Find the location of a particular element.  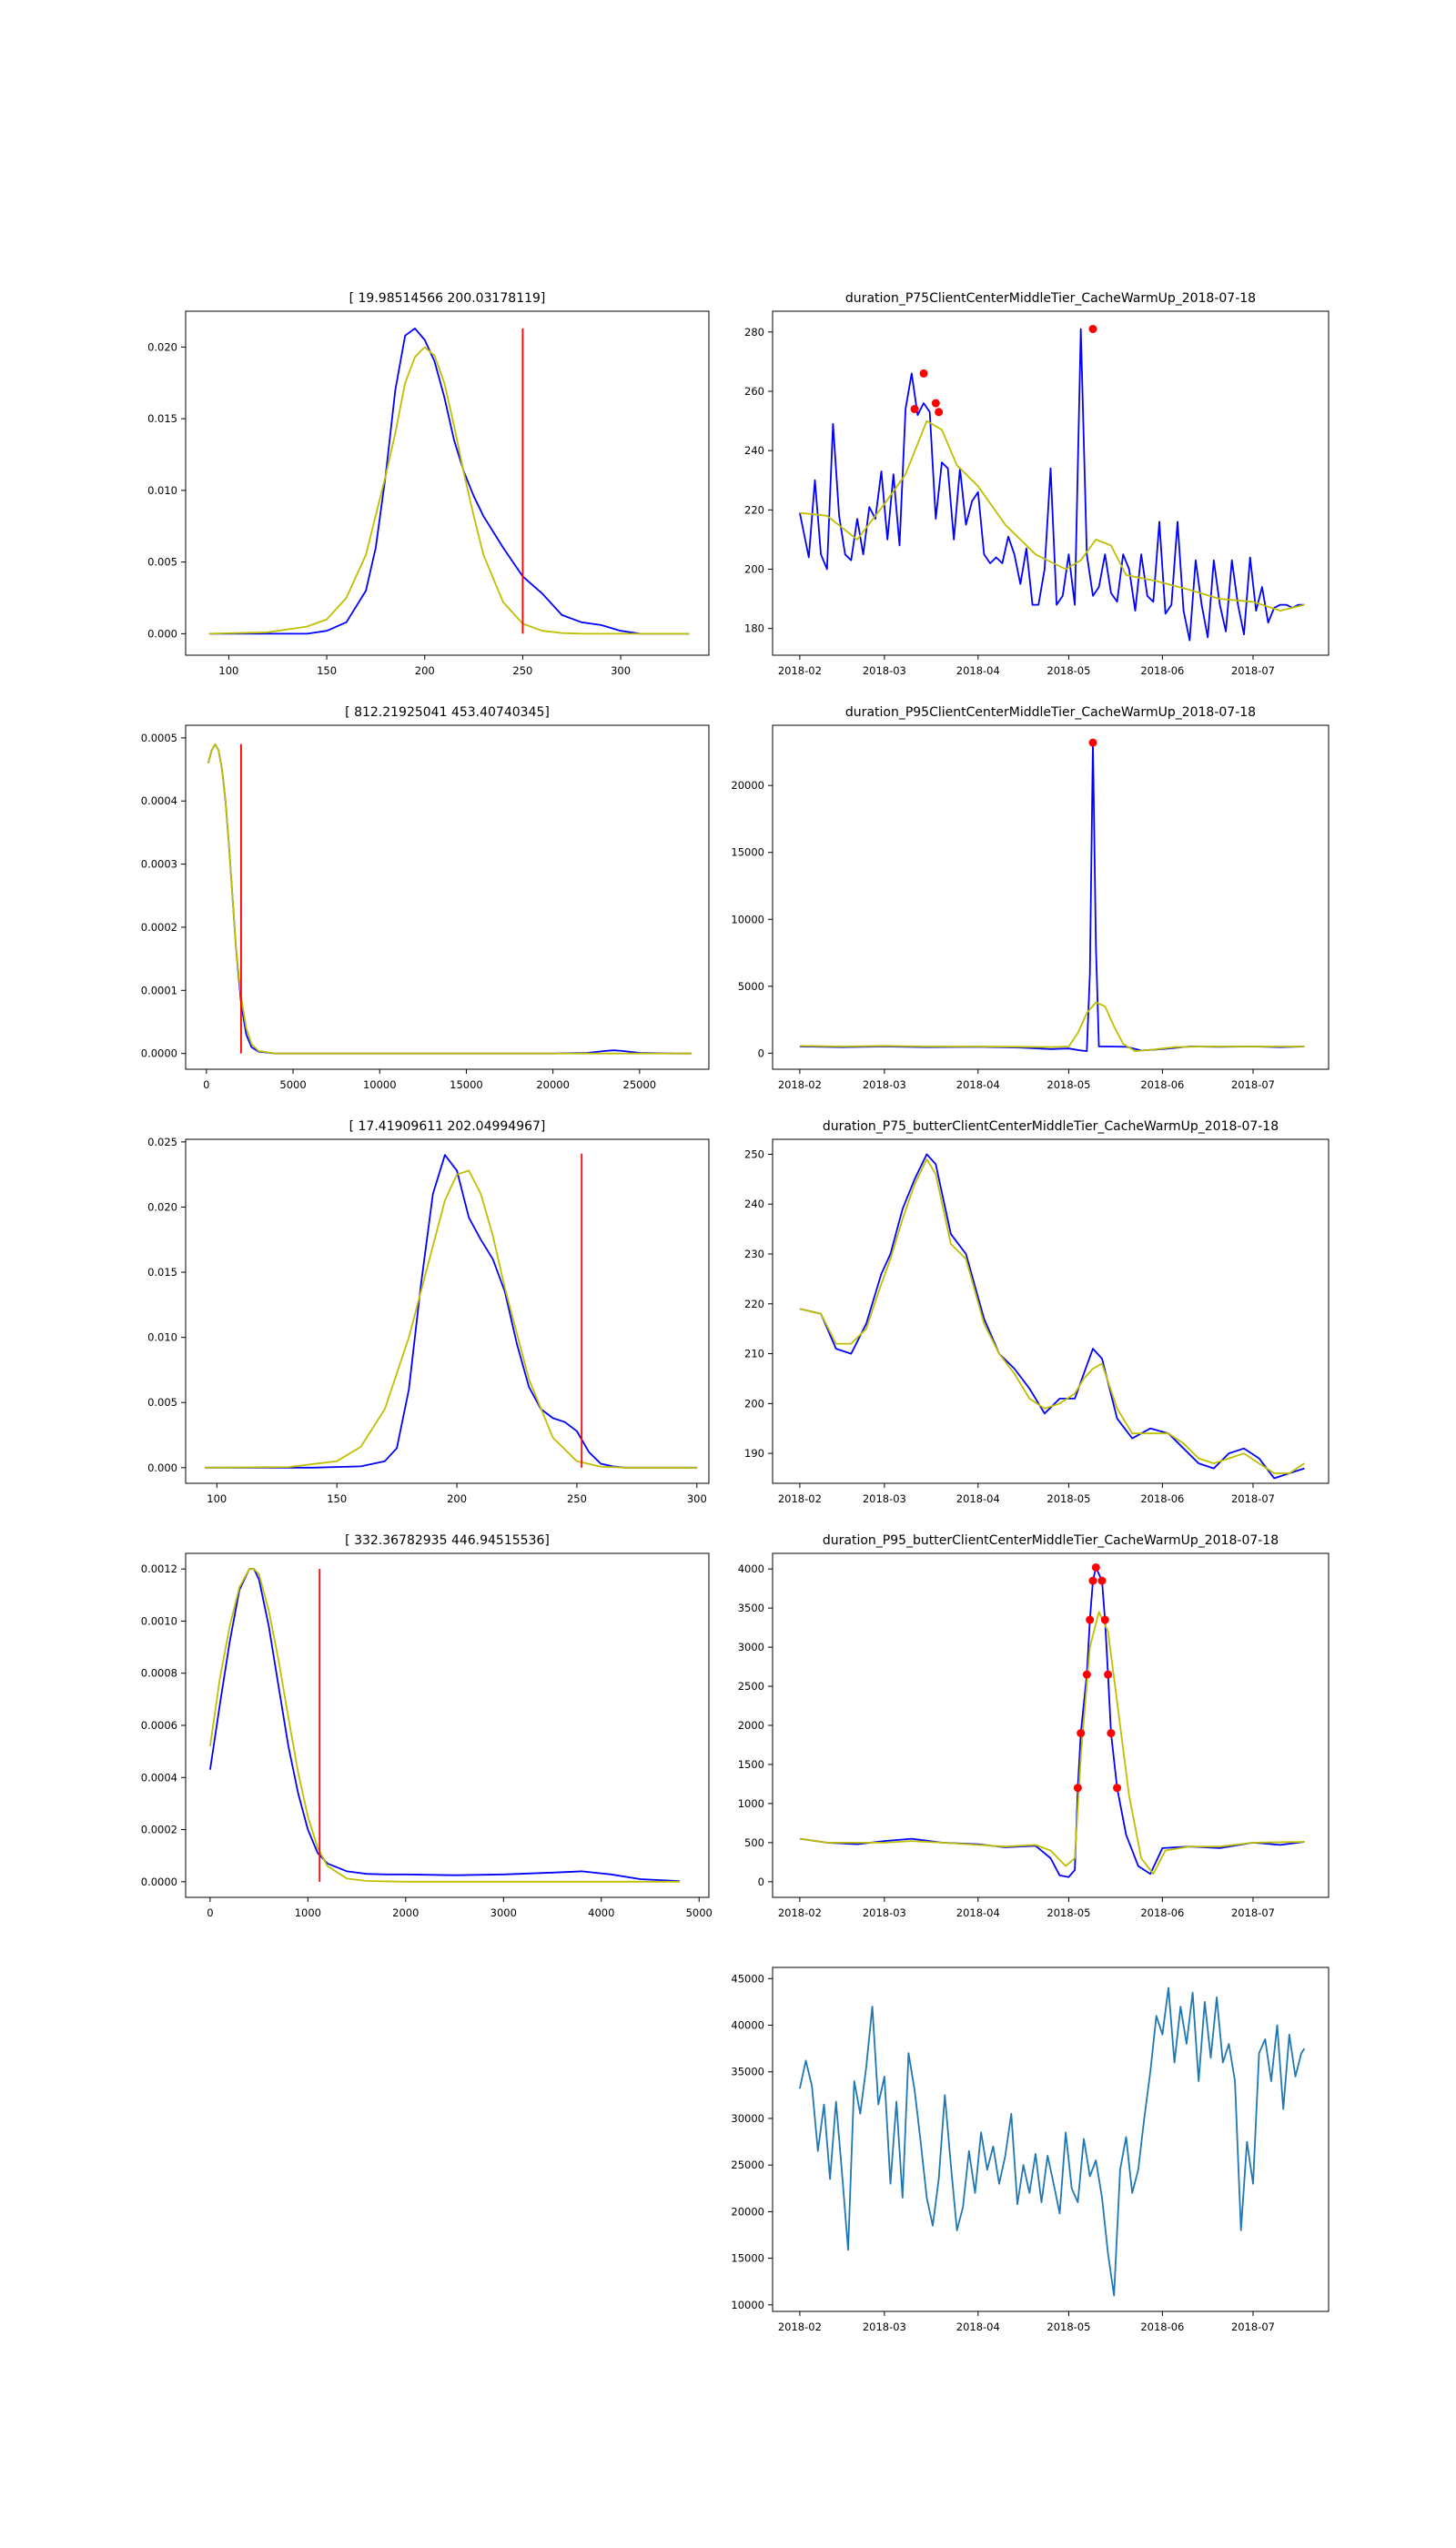

y-tick-label: 0.0008 is located at coordinates (159, 1674).